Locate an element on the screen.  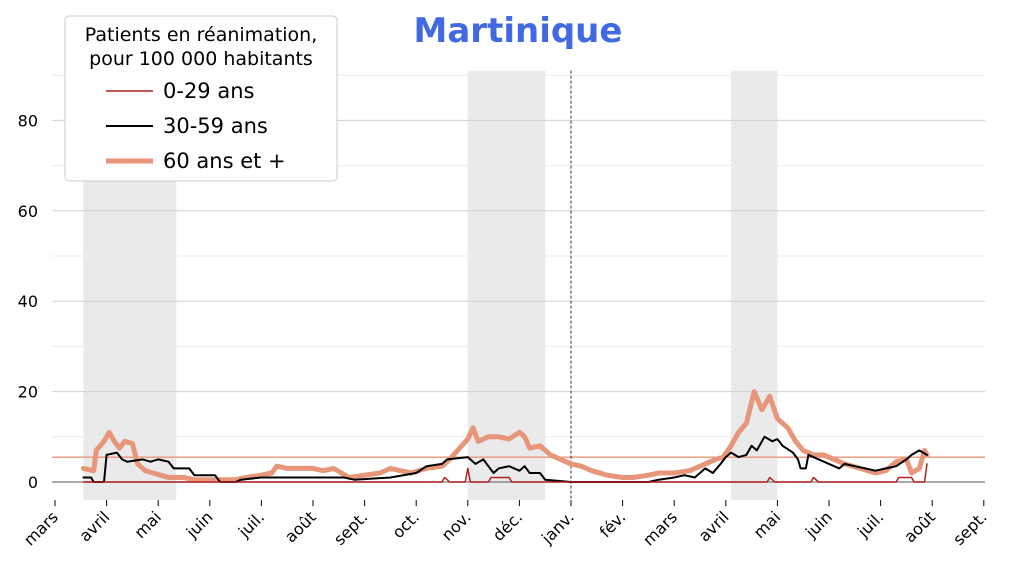
legend-box is located at coordinates (201, 98).